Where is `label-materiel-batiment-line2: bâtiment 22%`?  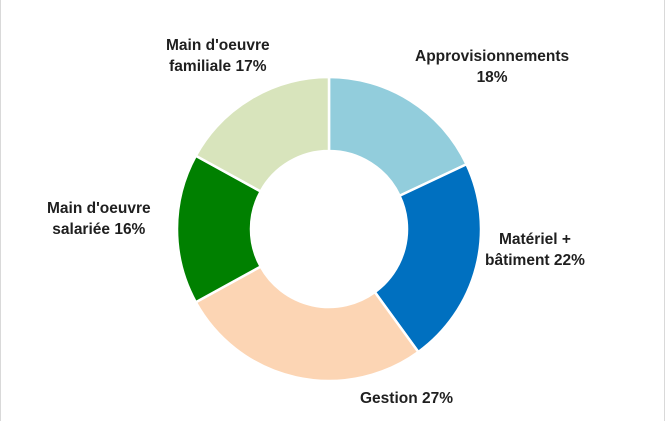 label-materiel-batiment-line2: bâtiment 22% is located at coordinates (535, 260).